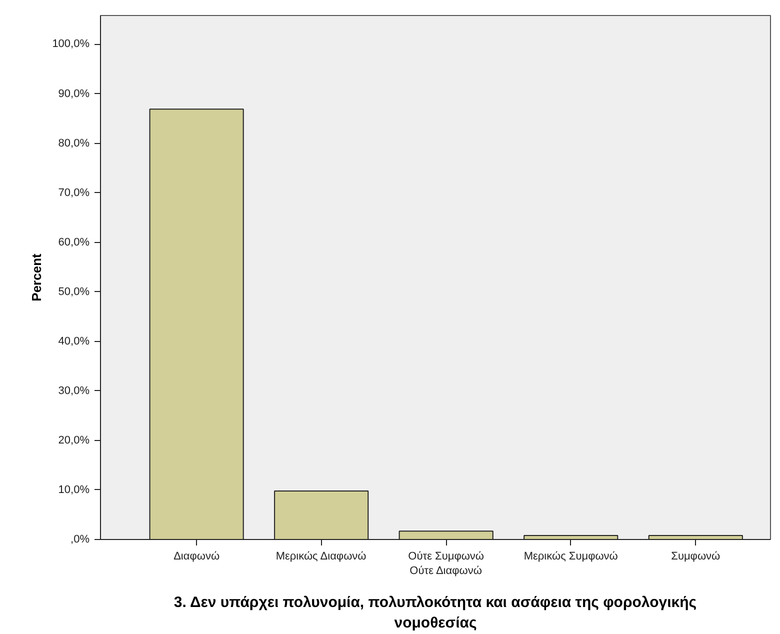 The width and height of the screenshot is (780, 634). Describe the element at coordinates (435, 613) in the screenshot. I see `x-axis-title: 3. Δεν υπάρχει πολυνομία, πολυπλοκότητα και ασάφεια της φορολογικής νομοθεσίας` at that location.